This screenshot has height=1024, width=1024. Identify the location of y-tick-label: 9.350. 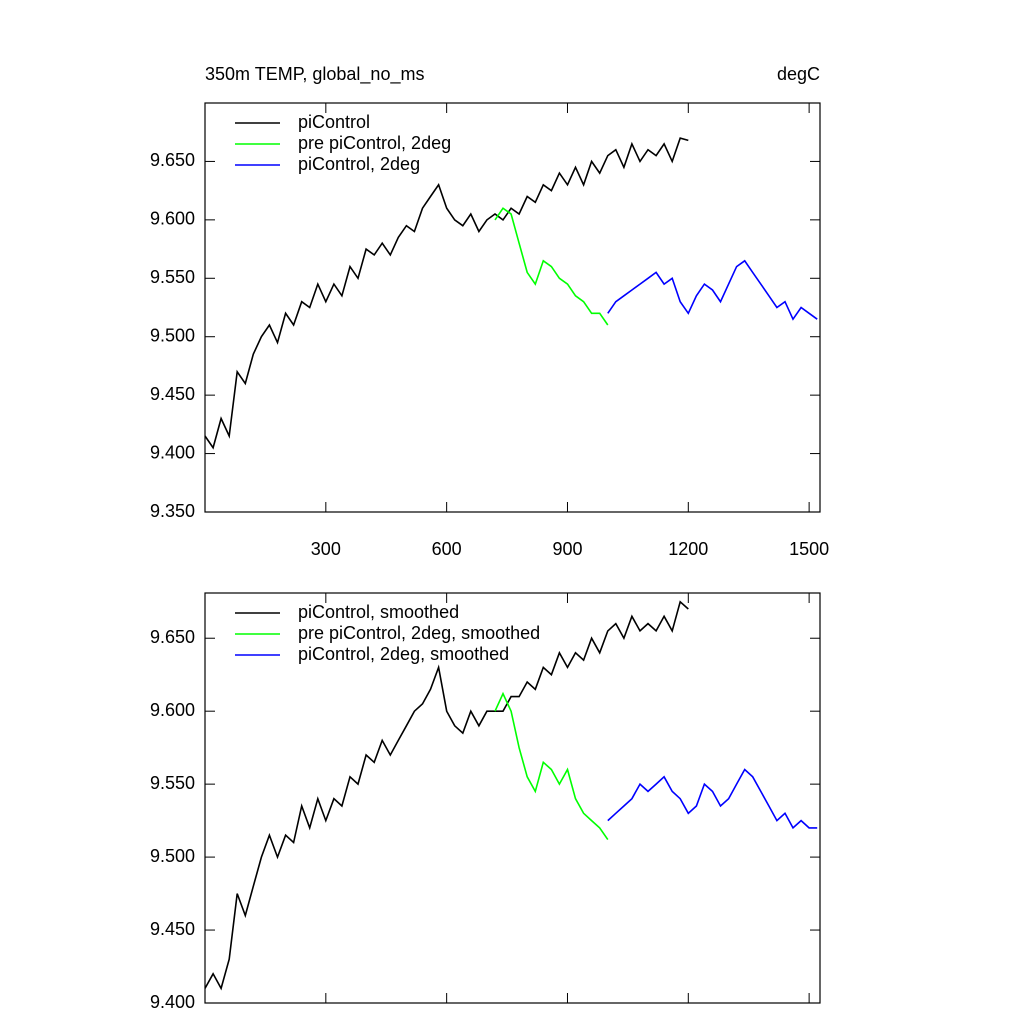
(172, 511).